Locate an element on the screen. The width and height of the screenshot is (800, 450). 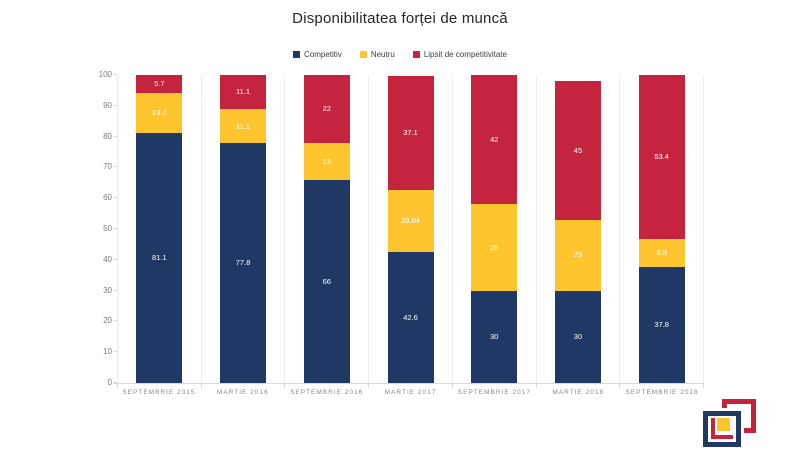
bar-column: 22 12 66 is located at coordinates (326, 231).